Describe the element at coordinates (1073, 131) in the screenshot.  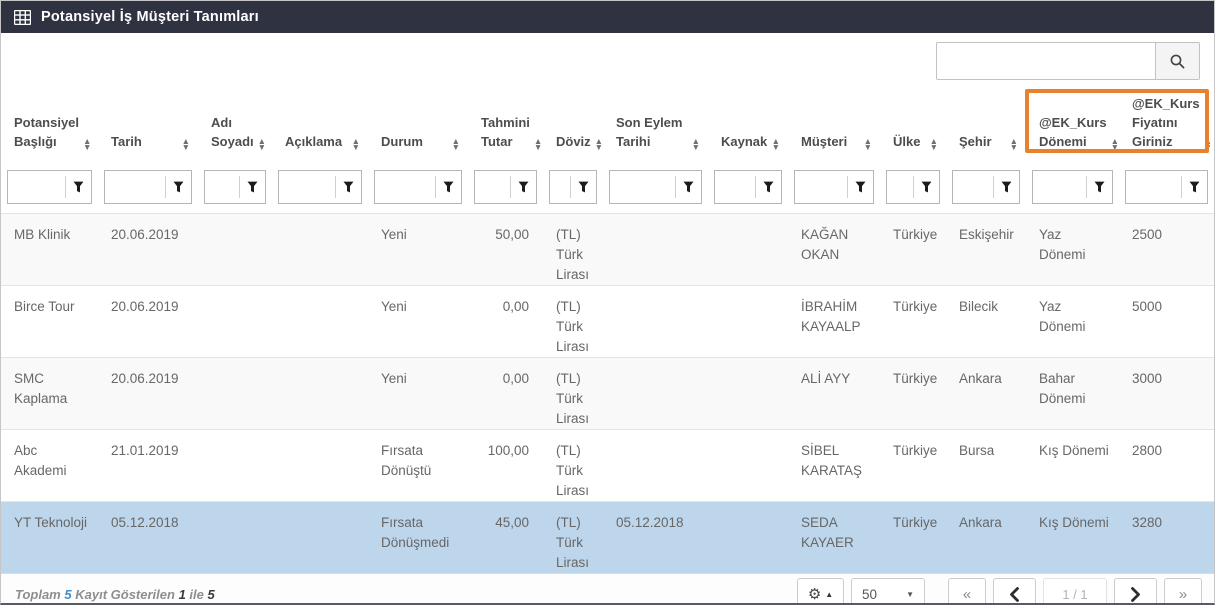
I see `column-label: @EK_Kurs Dönemi` at that location.